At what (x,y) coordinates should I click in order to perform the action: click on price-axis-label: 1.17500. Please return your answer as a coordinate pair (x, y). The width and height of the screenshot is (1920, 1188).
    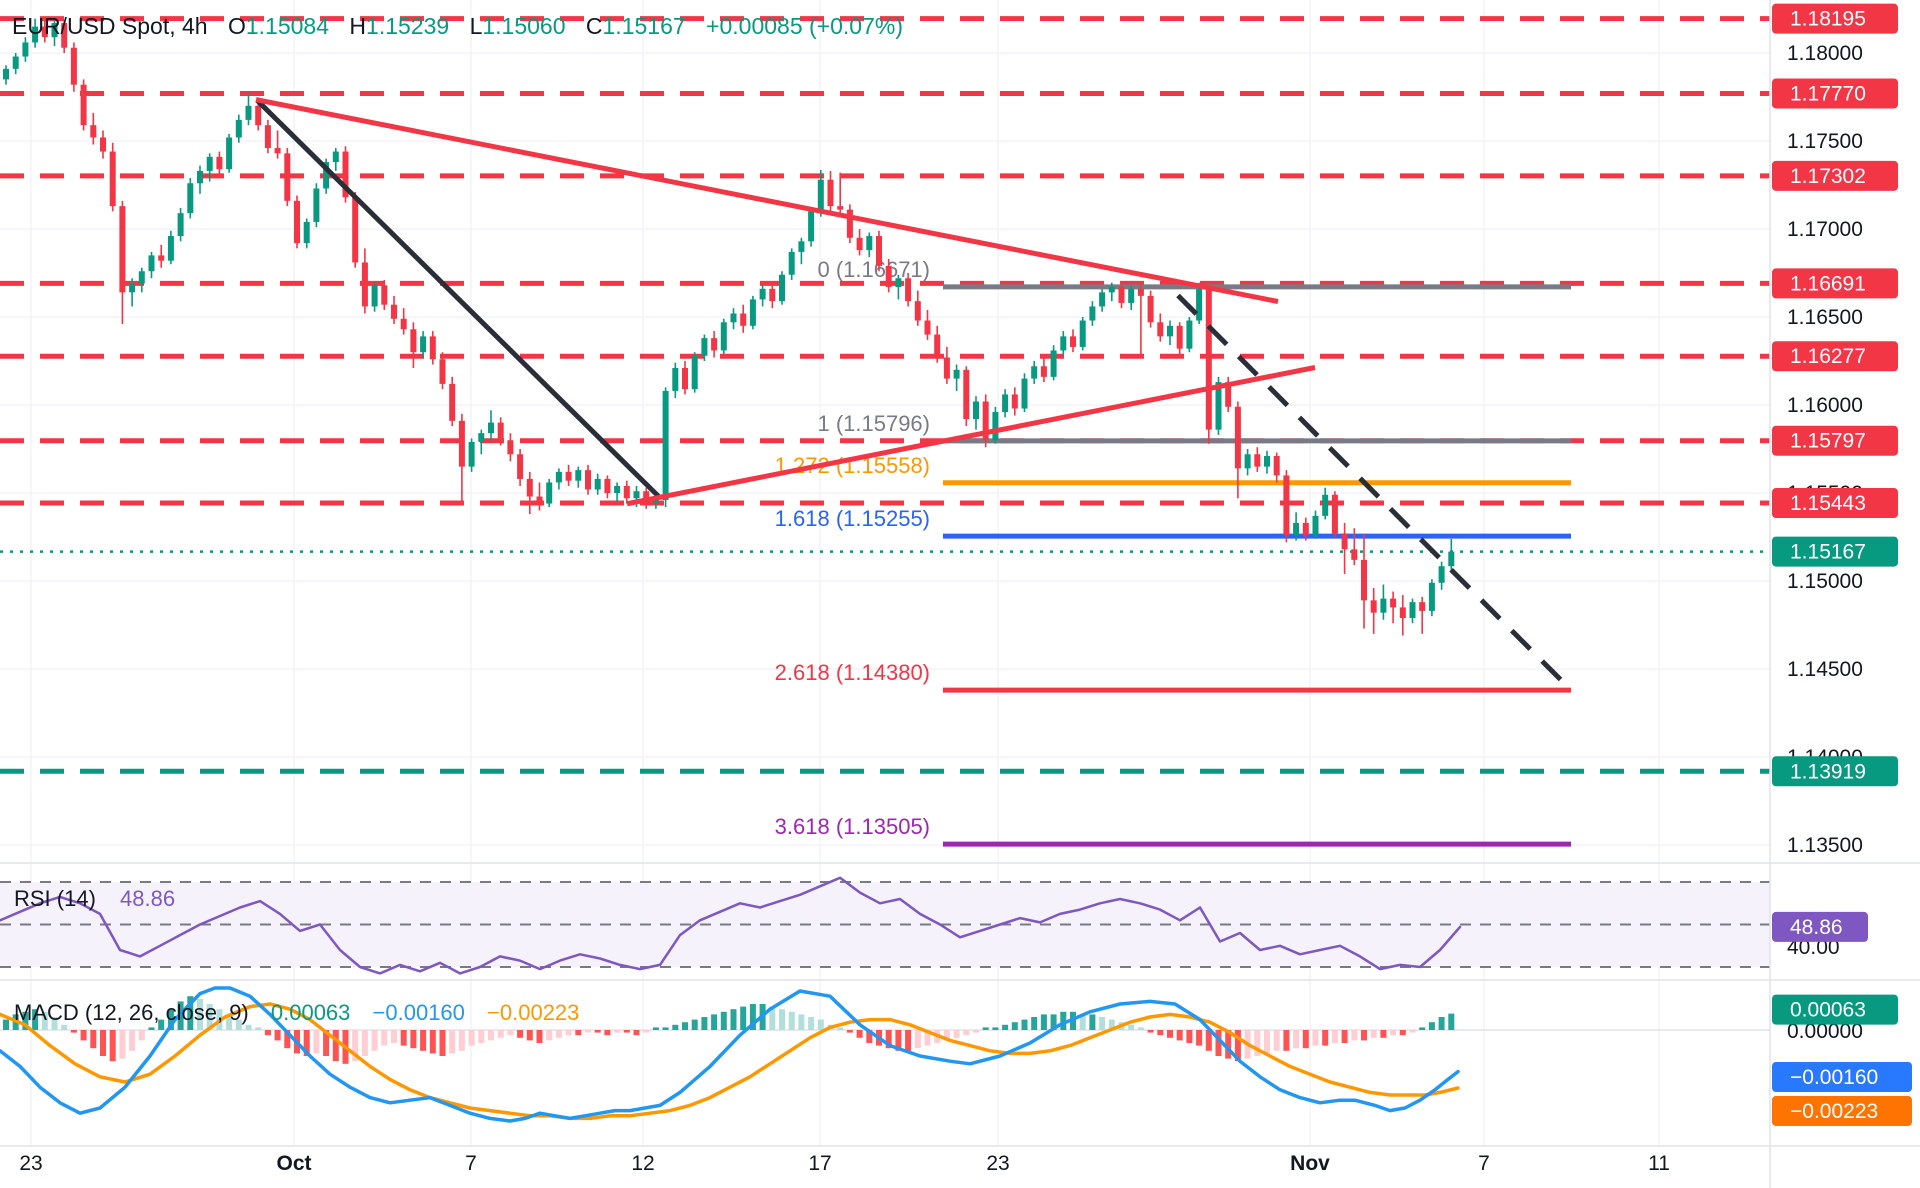
    Looking at the image, I should click on (1825, 141).